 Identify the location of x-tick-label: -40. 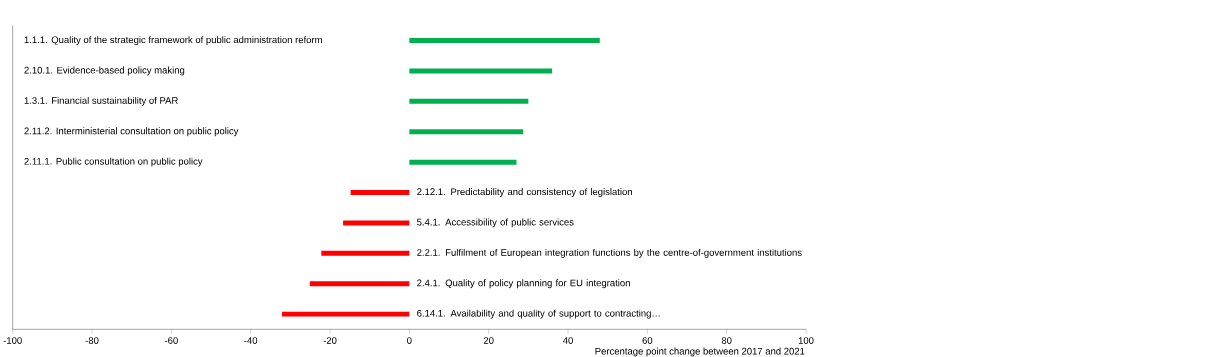
(251, 340).